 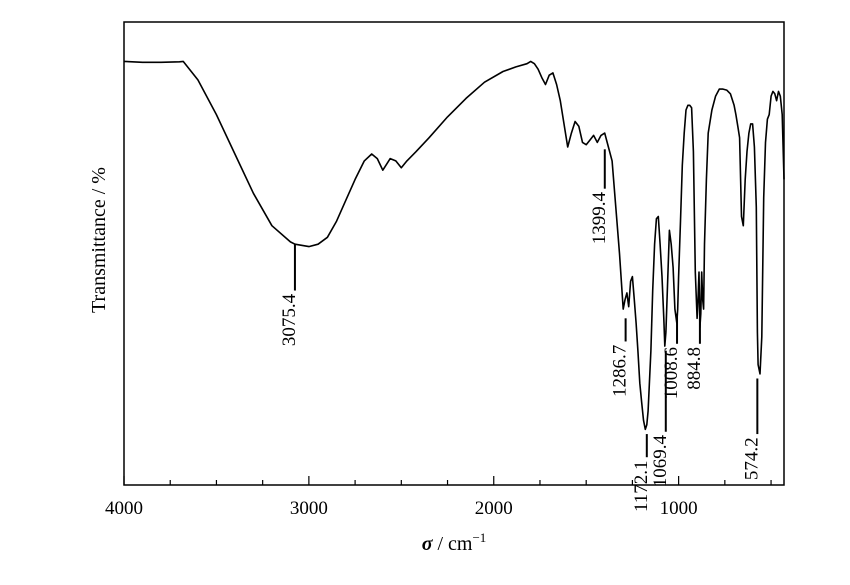 I want to click on x-tick-label: 2000, so click(x=494, y=508).